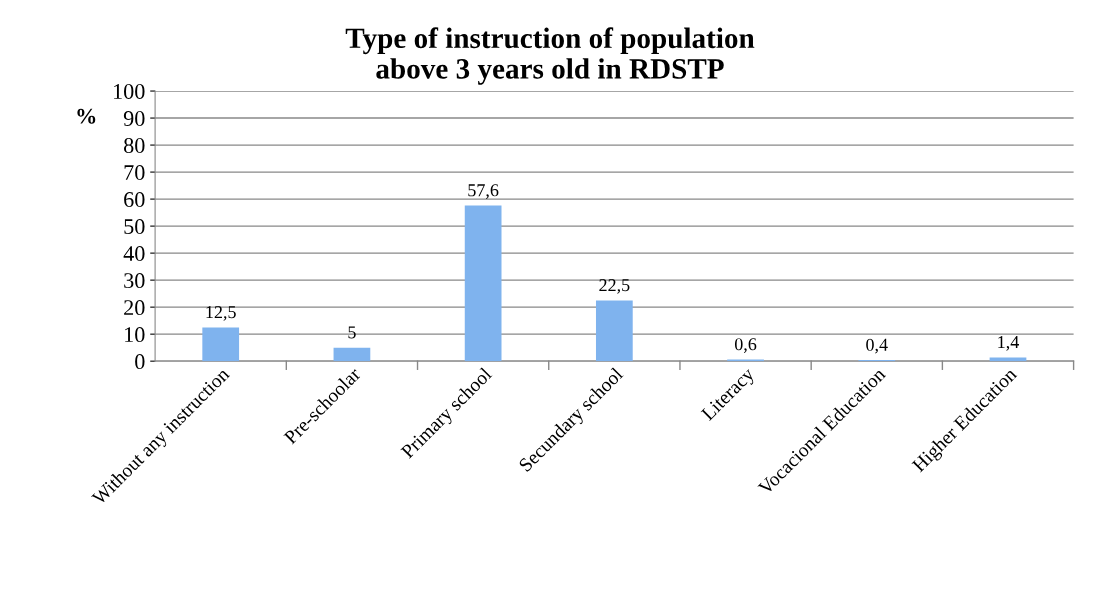 This screenshot has height=607, width=1100. Describe the element at coordinates (614, 286) in the screenshot. I see `data-label: 22,5` at that location.